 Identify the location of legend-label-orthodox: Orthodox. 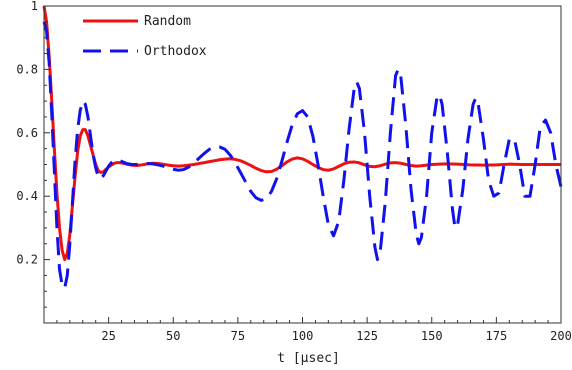
(175, 51).